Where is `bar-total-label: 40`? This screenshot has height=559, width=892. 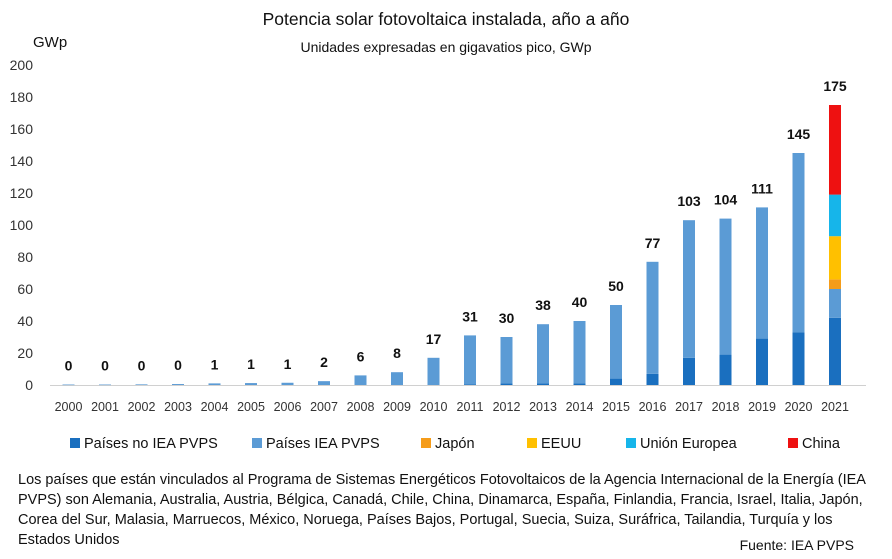
bar-total-label: 40 is located at coordinates (580, 302).